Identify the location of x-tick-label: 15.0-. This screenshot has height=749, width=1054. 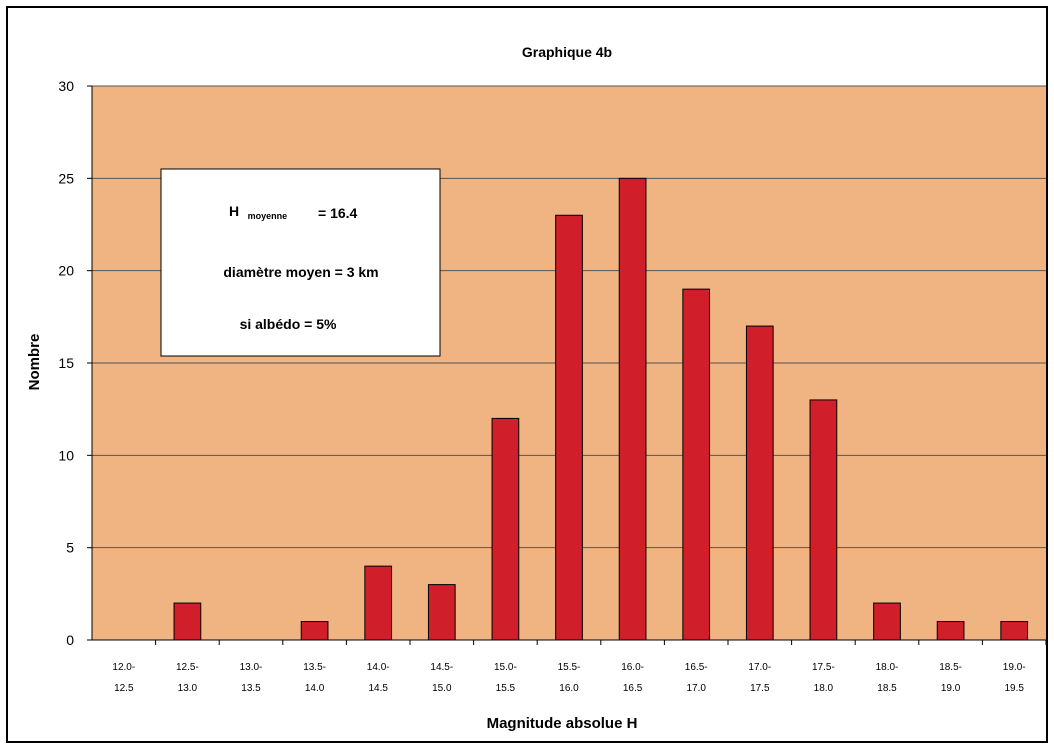
(505, 667).